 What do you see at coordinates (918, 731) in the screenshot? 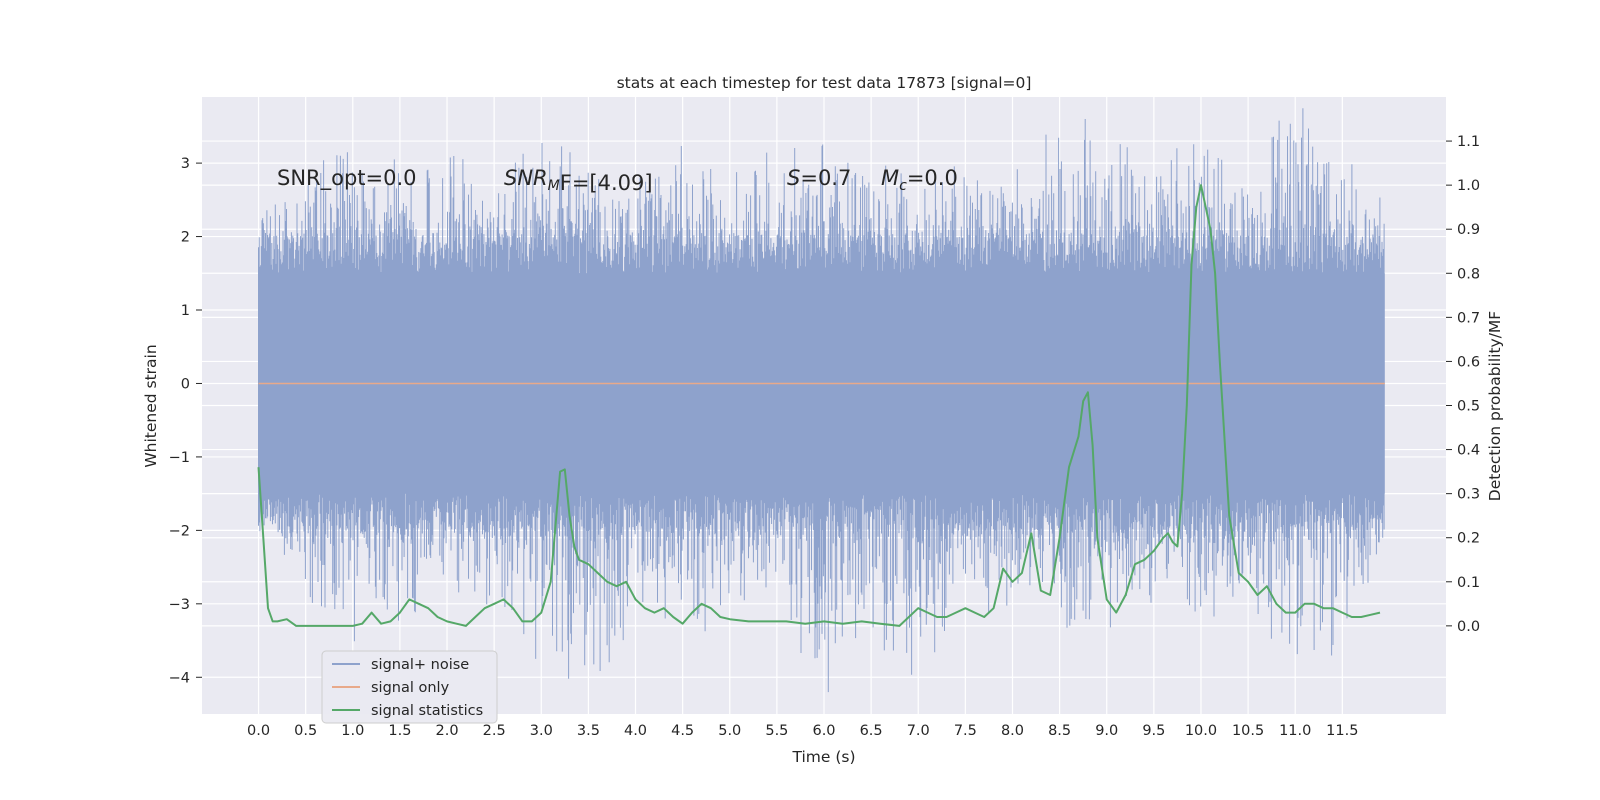
I see `x-tick-label-14: 7.0` at bounding box center [918, 731].